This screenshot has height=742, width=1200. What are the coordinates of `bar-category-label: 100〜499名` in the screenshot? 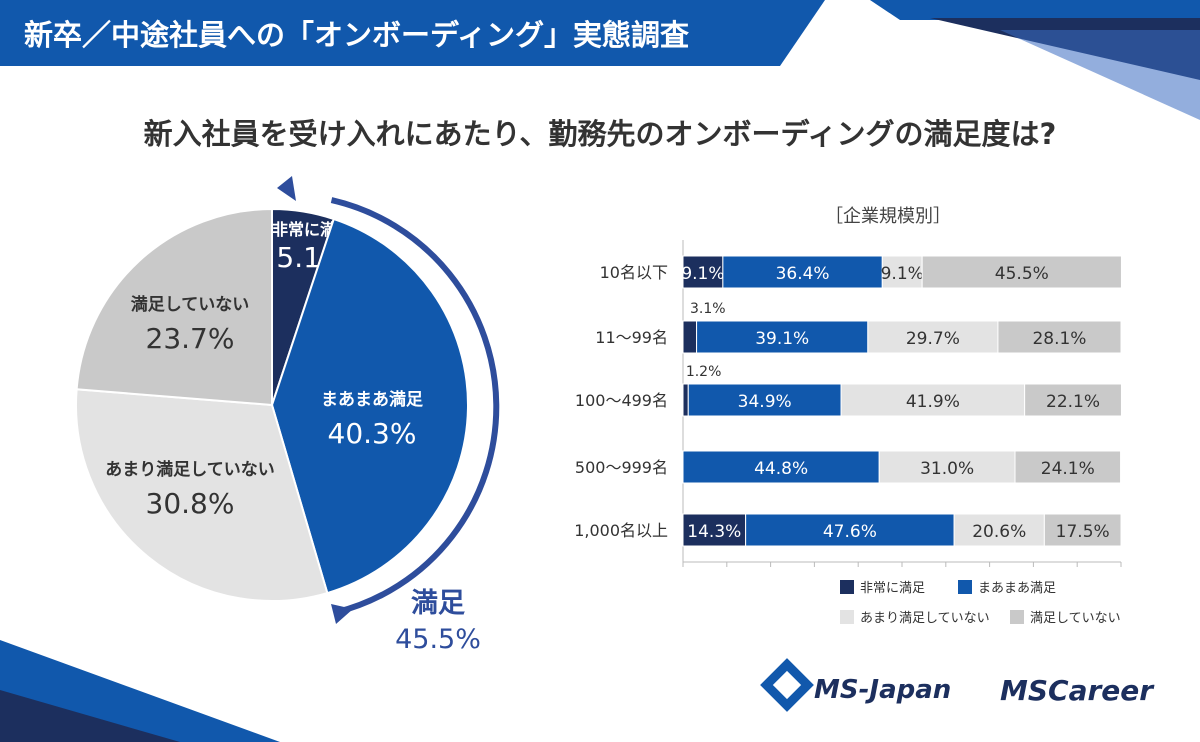 It's located at (621, 400).